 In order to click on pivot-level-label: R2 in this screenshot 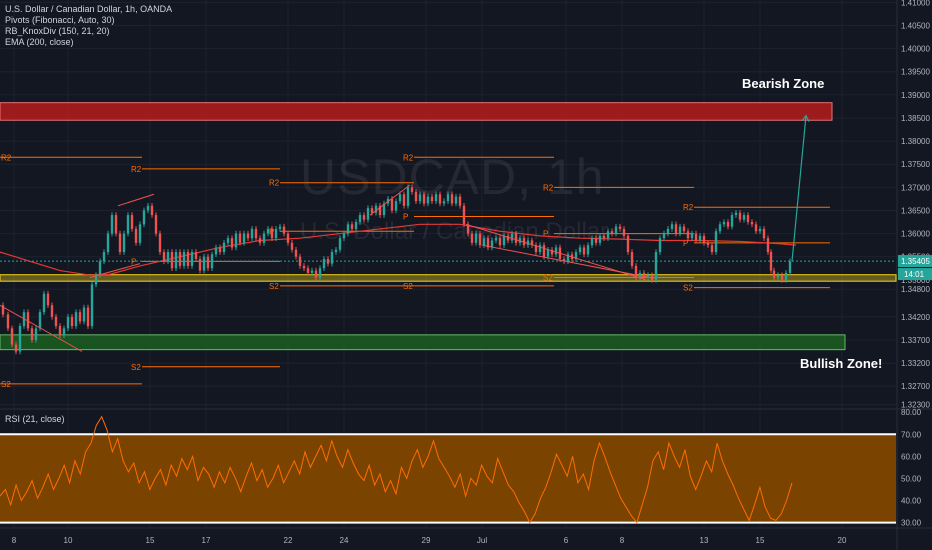, I will do `click(6, 157)`.